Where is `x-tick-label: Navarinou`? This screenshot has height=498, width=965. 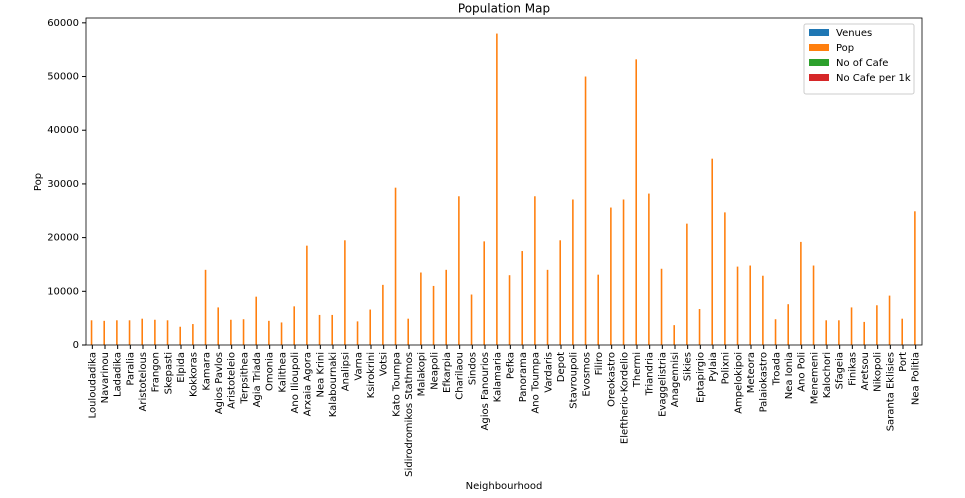 x-tick-label: Navarinou is located at coordinates (105, 377).